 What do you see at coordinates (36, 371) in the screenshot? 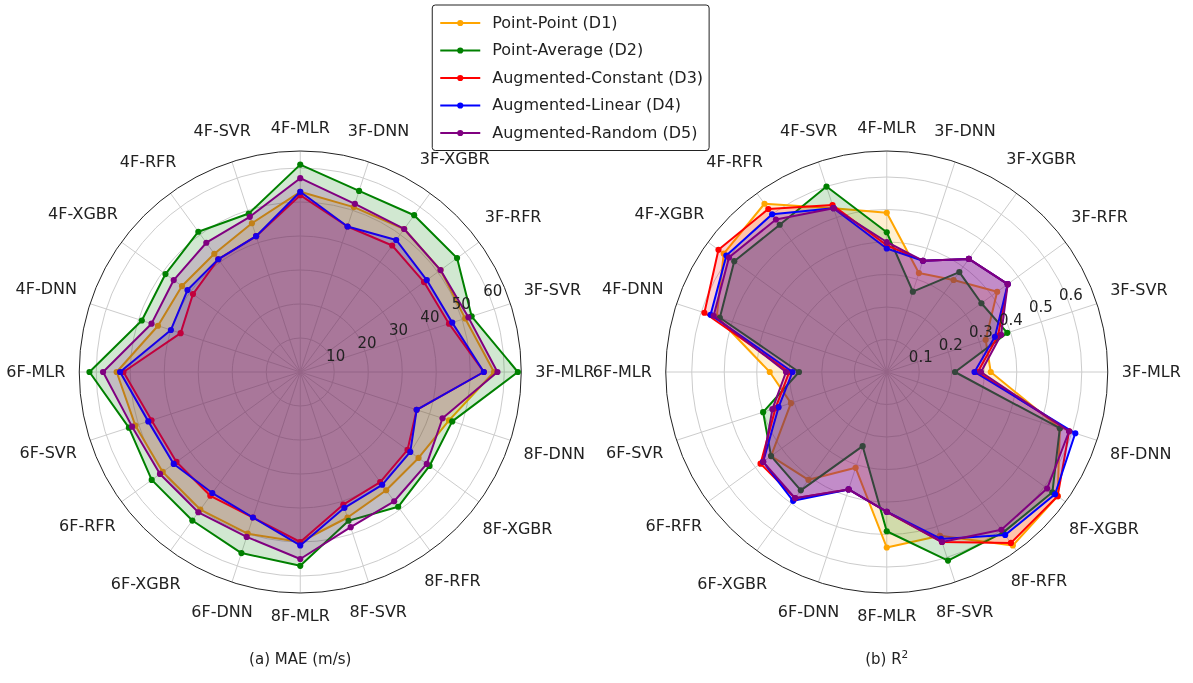
I see `spoke-label: 6F-MLR` at bounding box center [36, 371].